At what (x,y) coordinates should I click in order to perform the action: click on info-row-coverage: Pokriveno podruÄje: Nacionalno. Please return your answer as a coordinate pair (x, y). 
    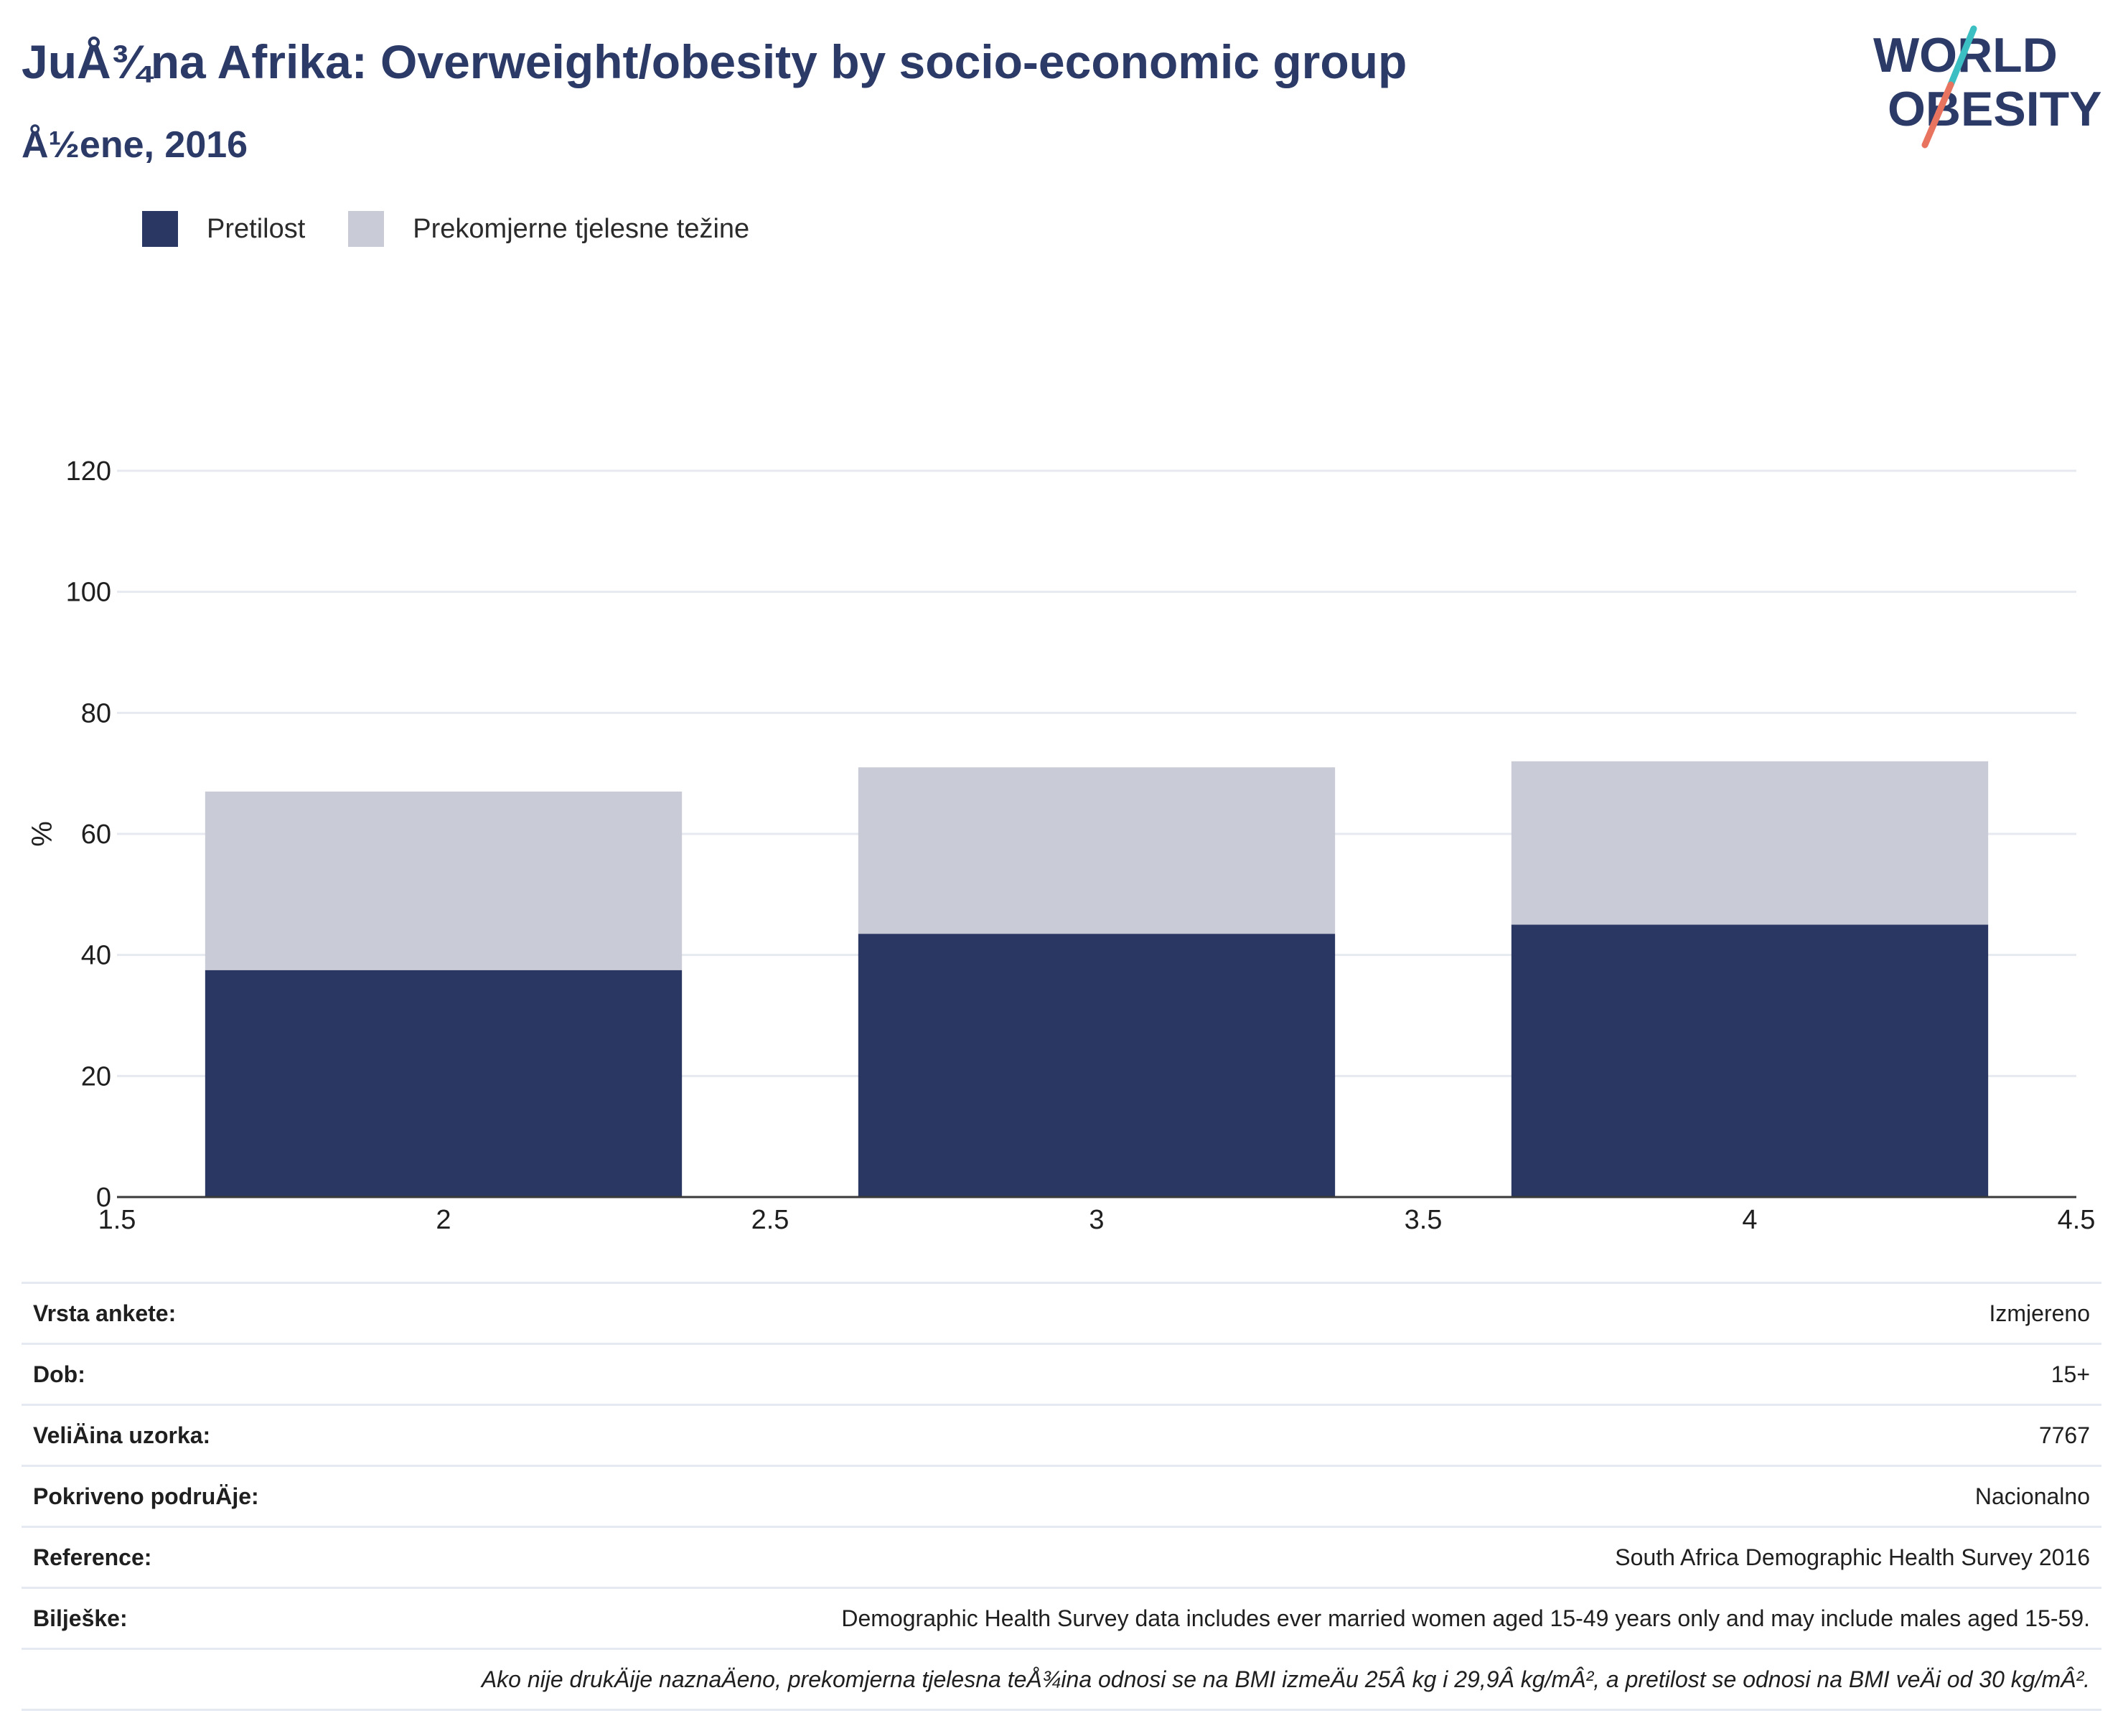
    Looking at the image, I should click on (1061, 1495).